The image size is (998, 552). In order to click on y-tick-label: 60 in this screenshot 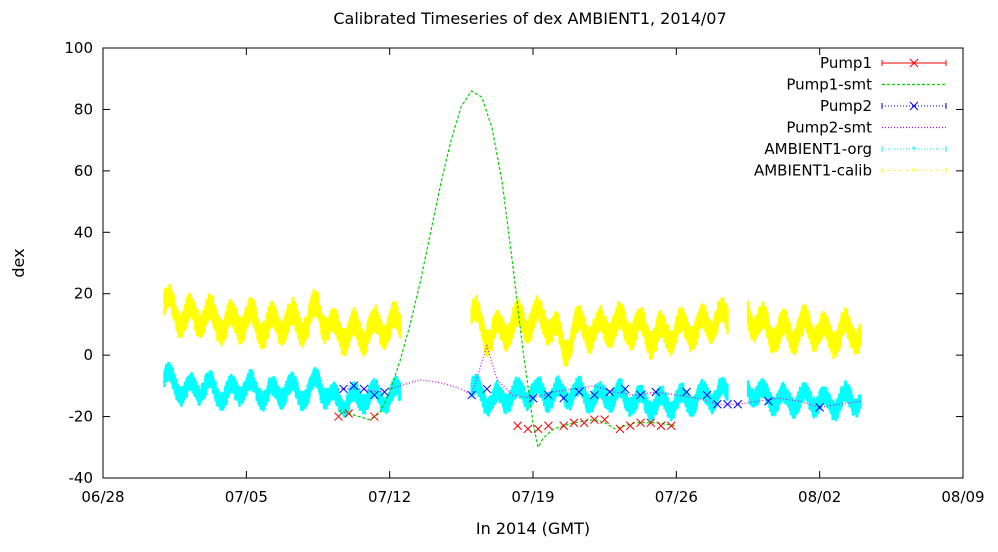, I will do `click(83, 171)`.